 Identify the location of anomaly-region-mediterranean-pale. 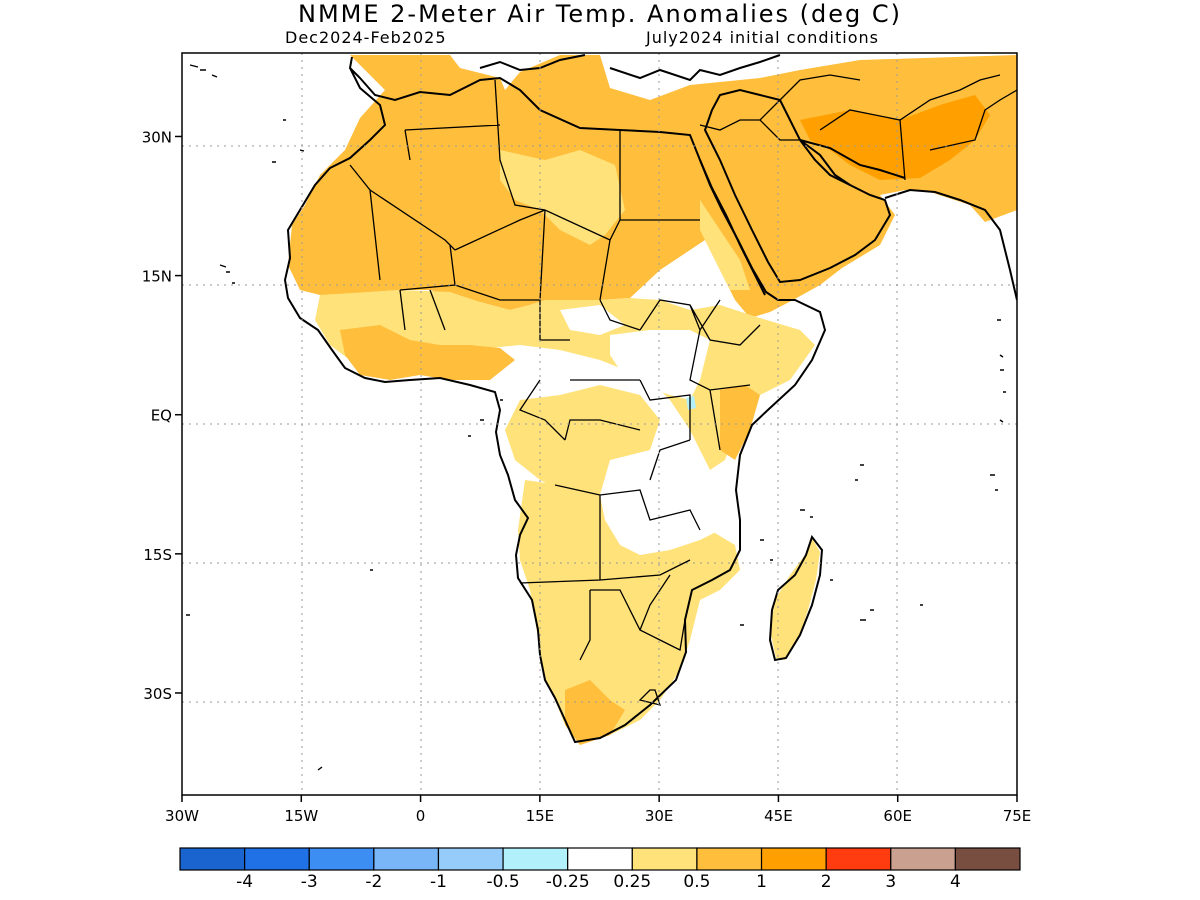
(725, 245).